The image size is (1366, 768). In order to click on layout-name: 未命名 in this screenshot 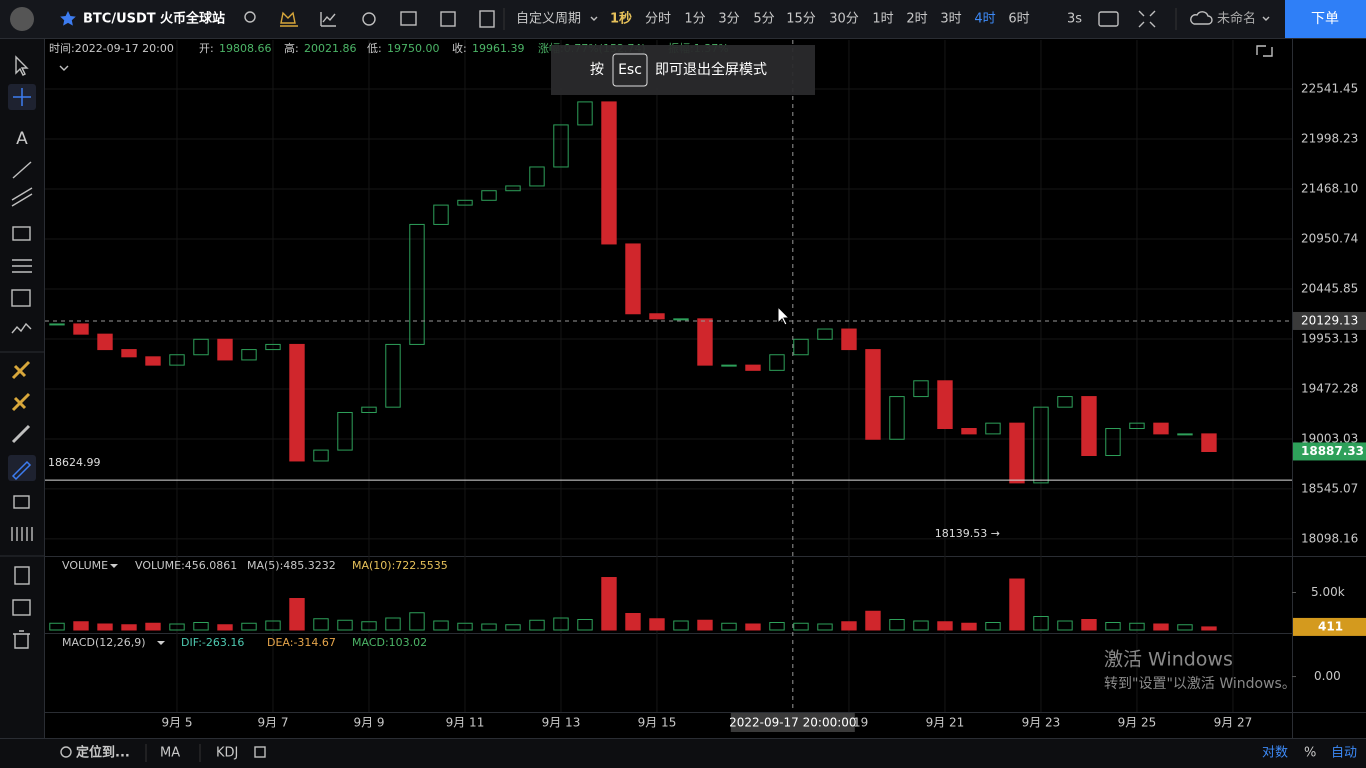, I will do `click(1236, 19)`.